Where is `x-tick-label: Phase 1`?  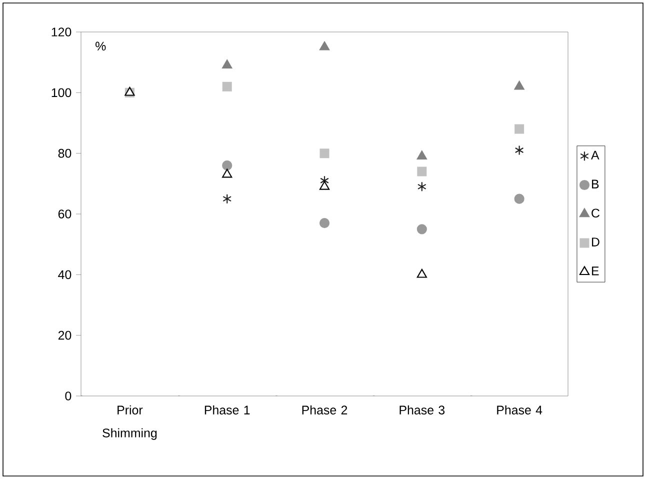
x-tick-label: Phase 1 is located at coordinates (227, 409).